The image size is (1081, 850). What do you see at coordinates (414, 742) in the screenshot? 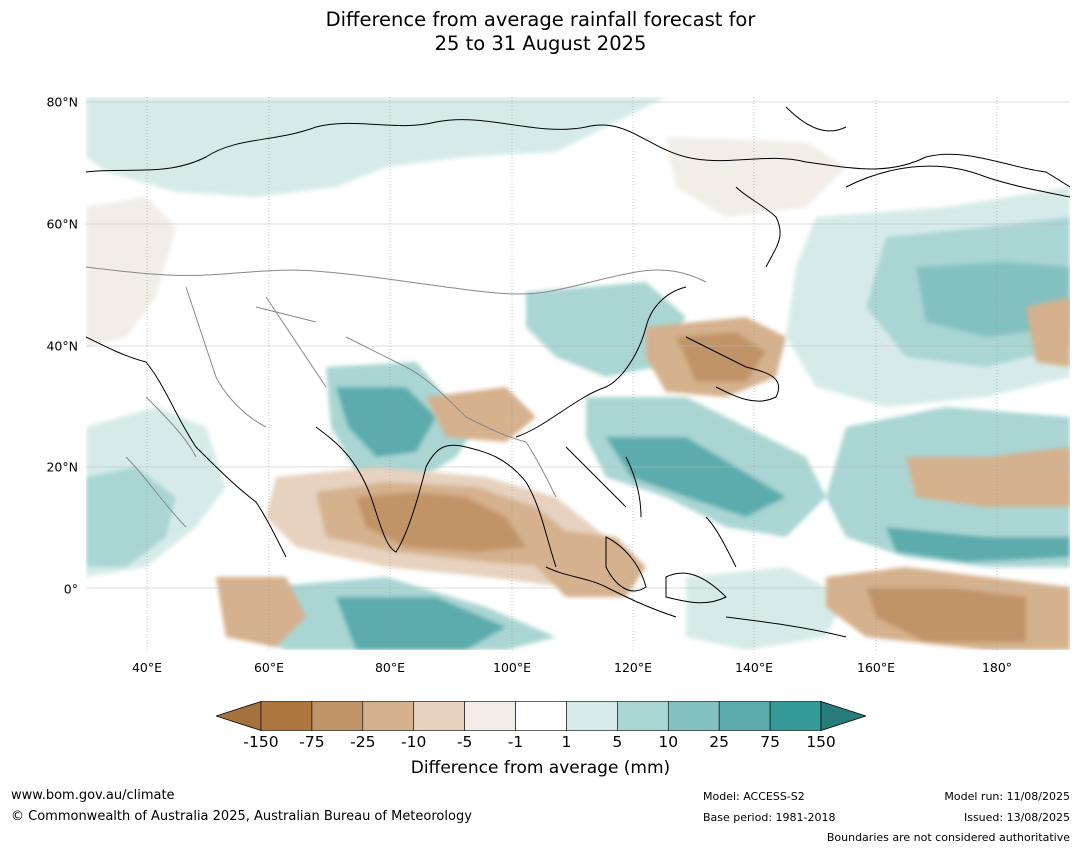
I see `colorbar-tick-label: -10` at bounding box center [414, 742].